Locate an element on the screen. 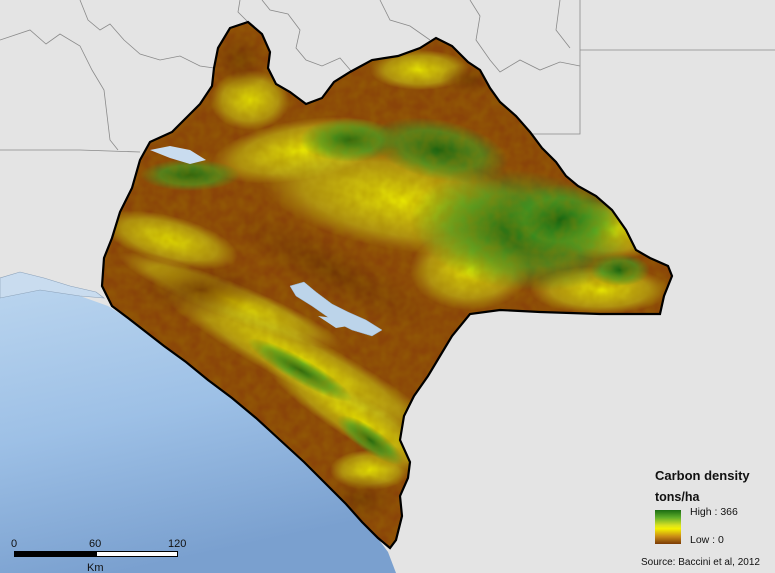  scale-segment is located at coordinates (56, 554).